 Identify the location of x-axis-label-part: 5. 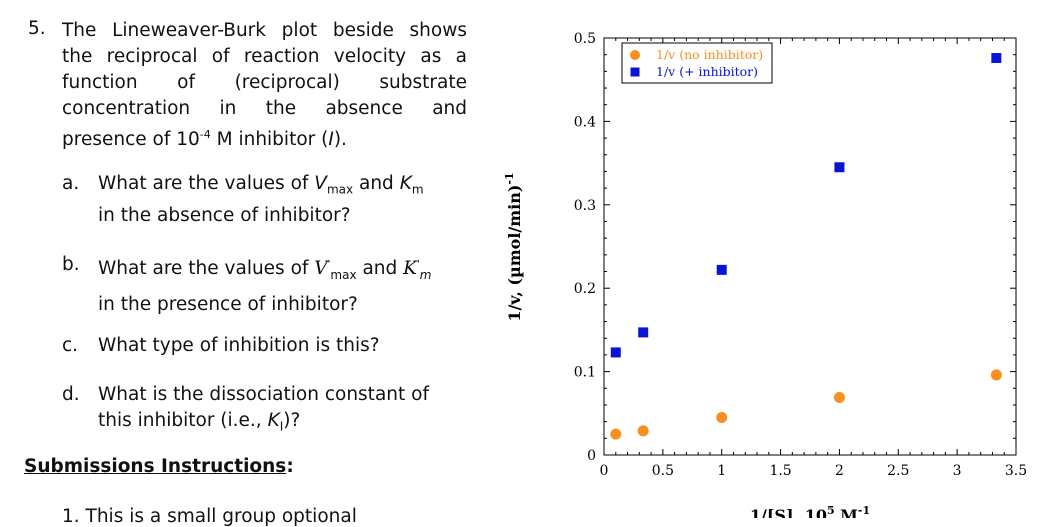
(831, 510).